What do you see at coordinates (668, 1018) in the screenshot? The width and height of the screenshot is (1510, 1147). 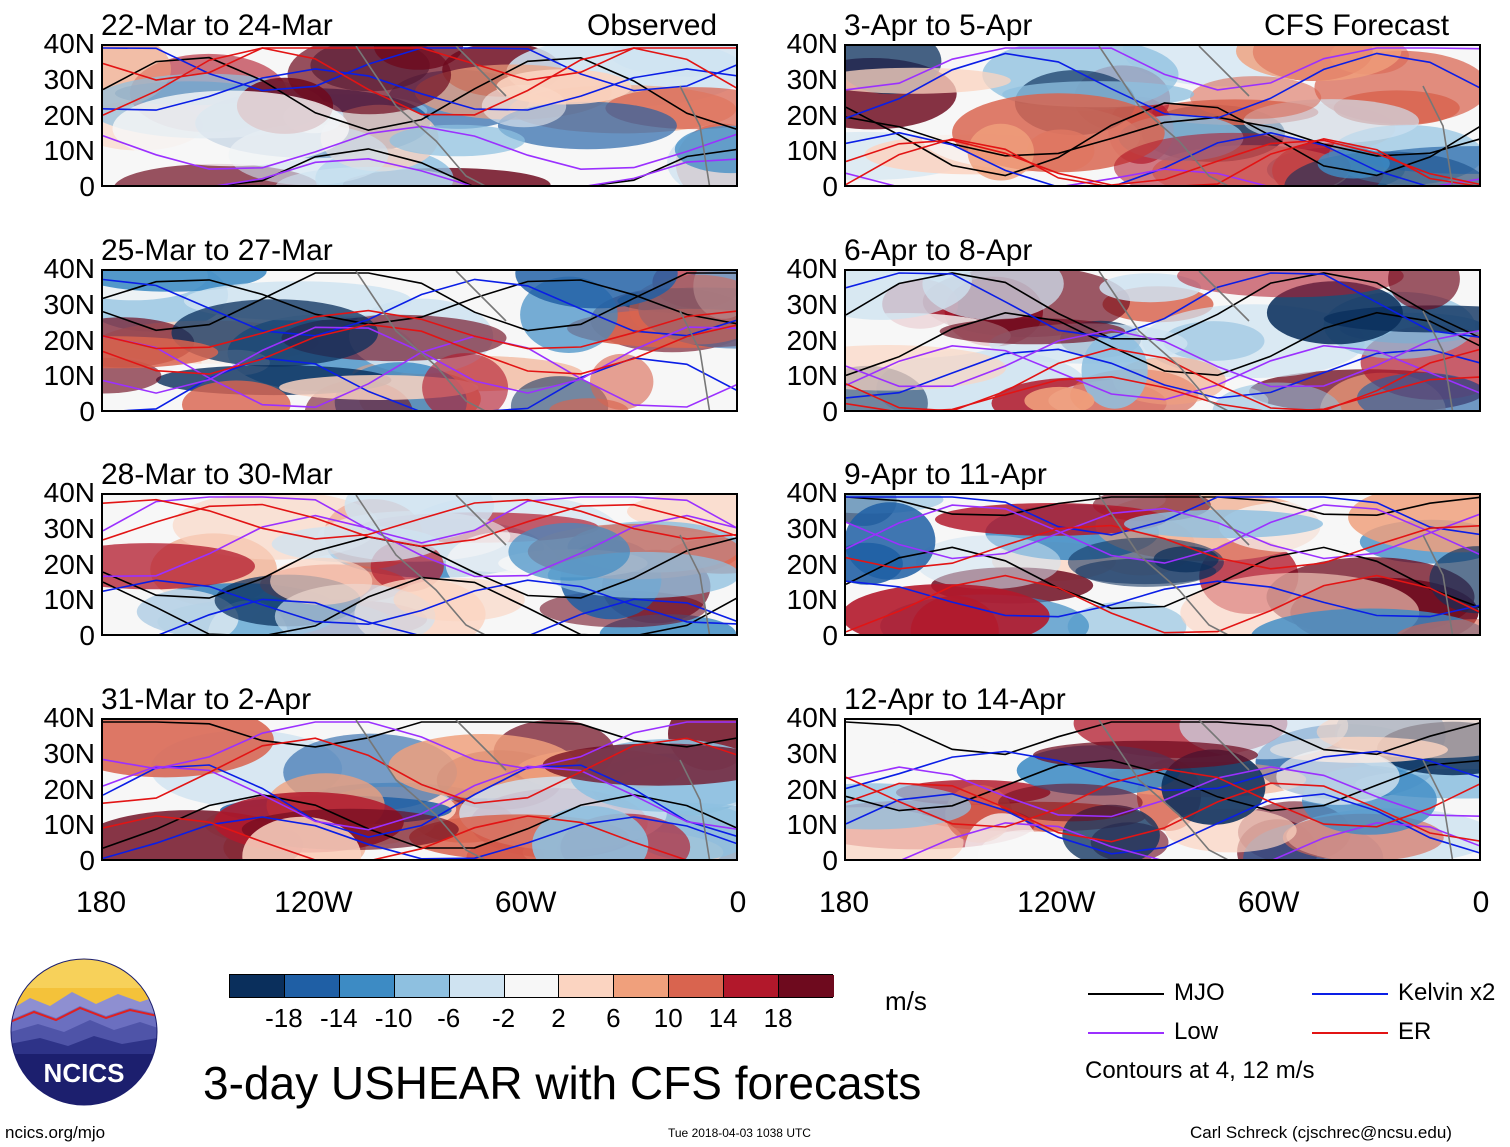 I see `colorbar-label: 10` at bounding box center [668, 1018].